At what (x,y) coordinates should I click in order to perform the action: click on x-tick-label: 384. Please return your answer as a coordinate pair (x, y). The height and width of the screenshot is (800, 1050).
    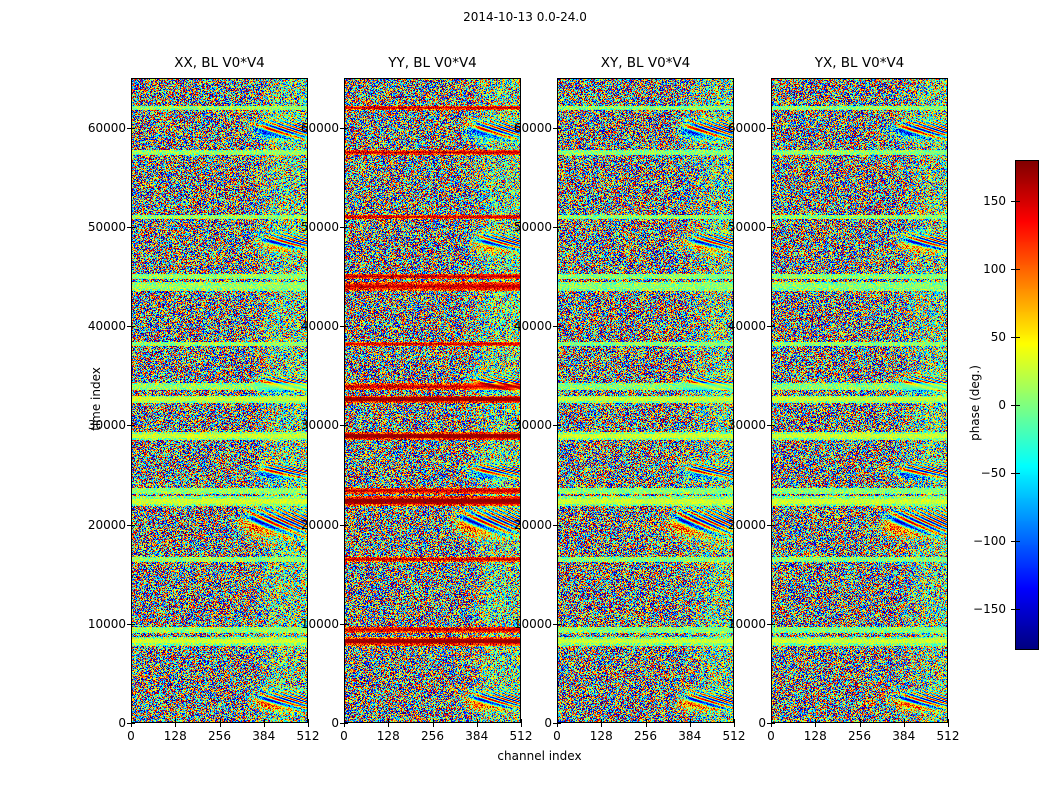
    Looking at the image, I should click on (690, 736).